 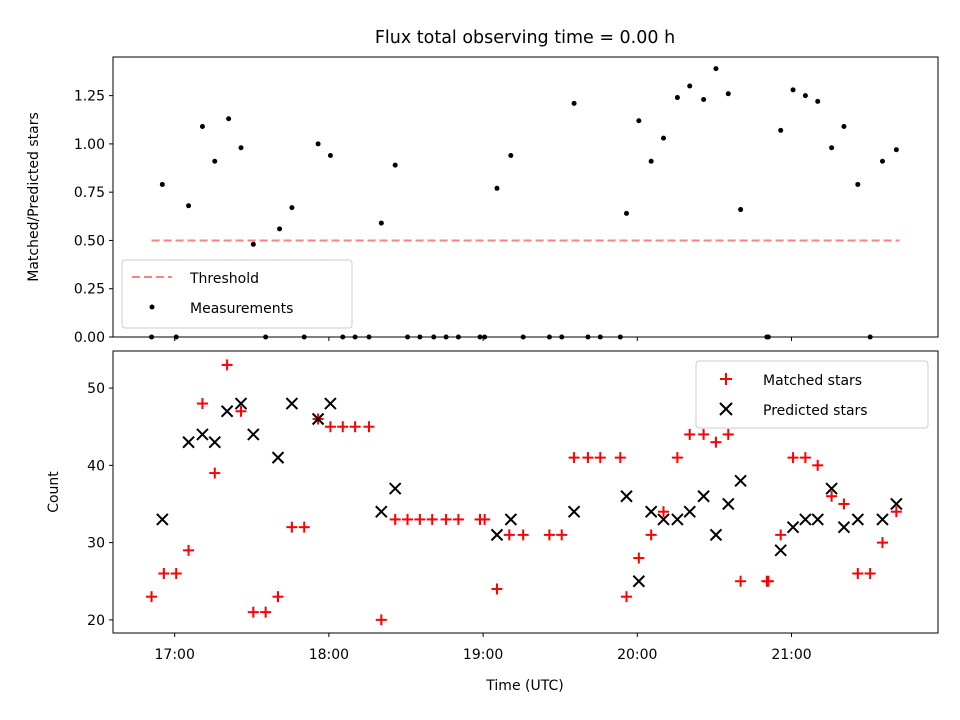 I want to click on bottom-y-tick-label: 50, so click(x=96, y=389).